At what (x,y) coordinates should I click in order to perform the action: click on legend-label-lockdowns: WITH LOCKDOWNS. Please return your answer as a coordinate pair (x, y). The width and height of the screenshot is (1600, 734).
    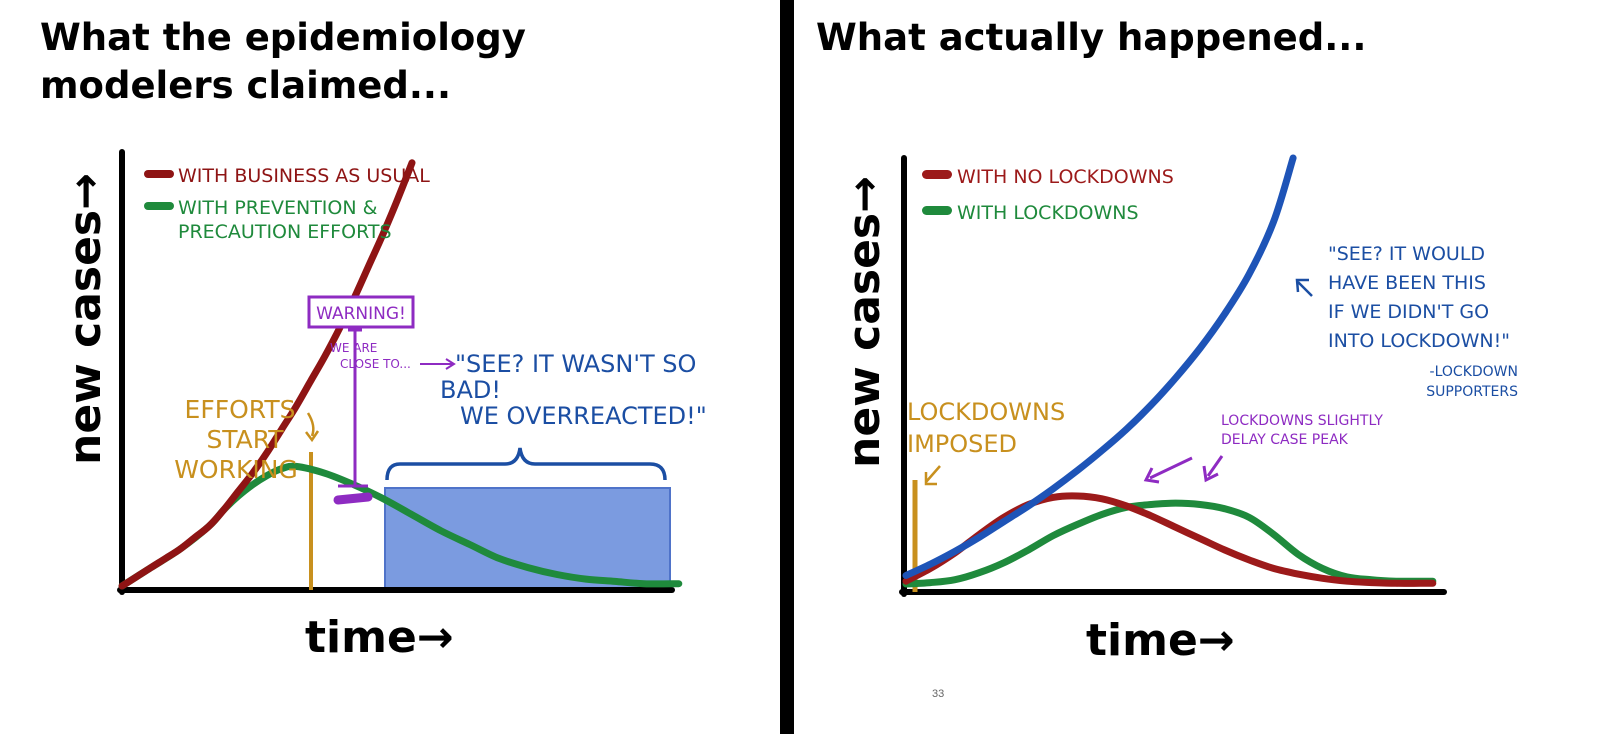
    Looking at the image, I should click on (1048, 213).